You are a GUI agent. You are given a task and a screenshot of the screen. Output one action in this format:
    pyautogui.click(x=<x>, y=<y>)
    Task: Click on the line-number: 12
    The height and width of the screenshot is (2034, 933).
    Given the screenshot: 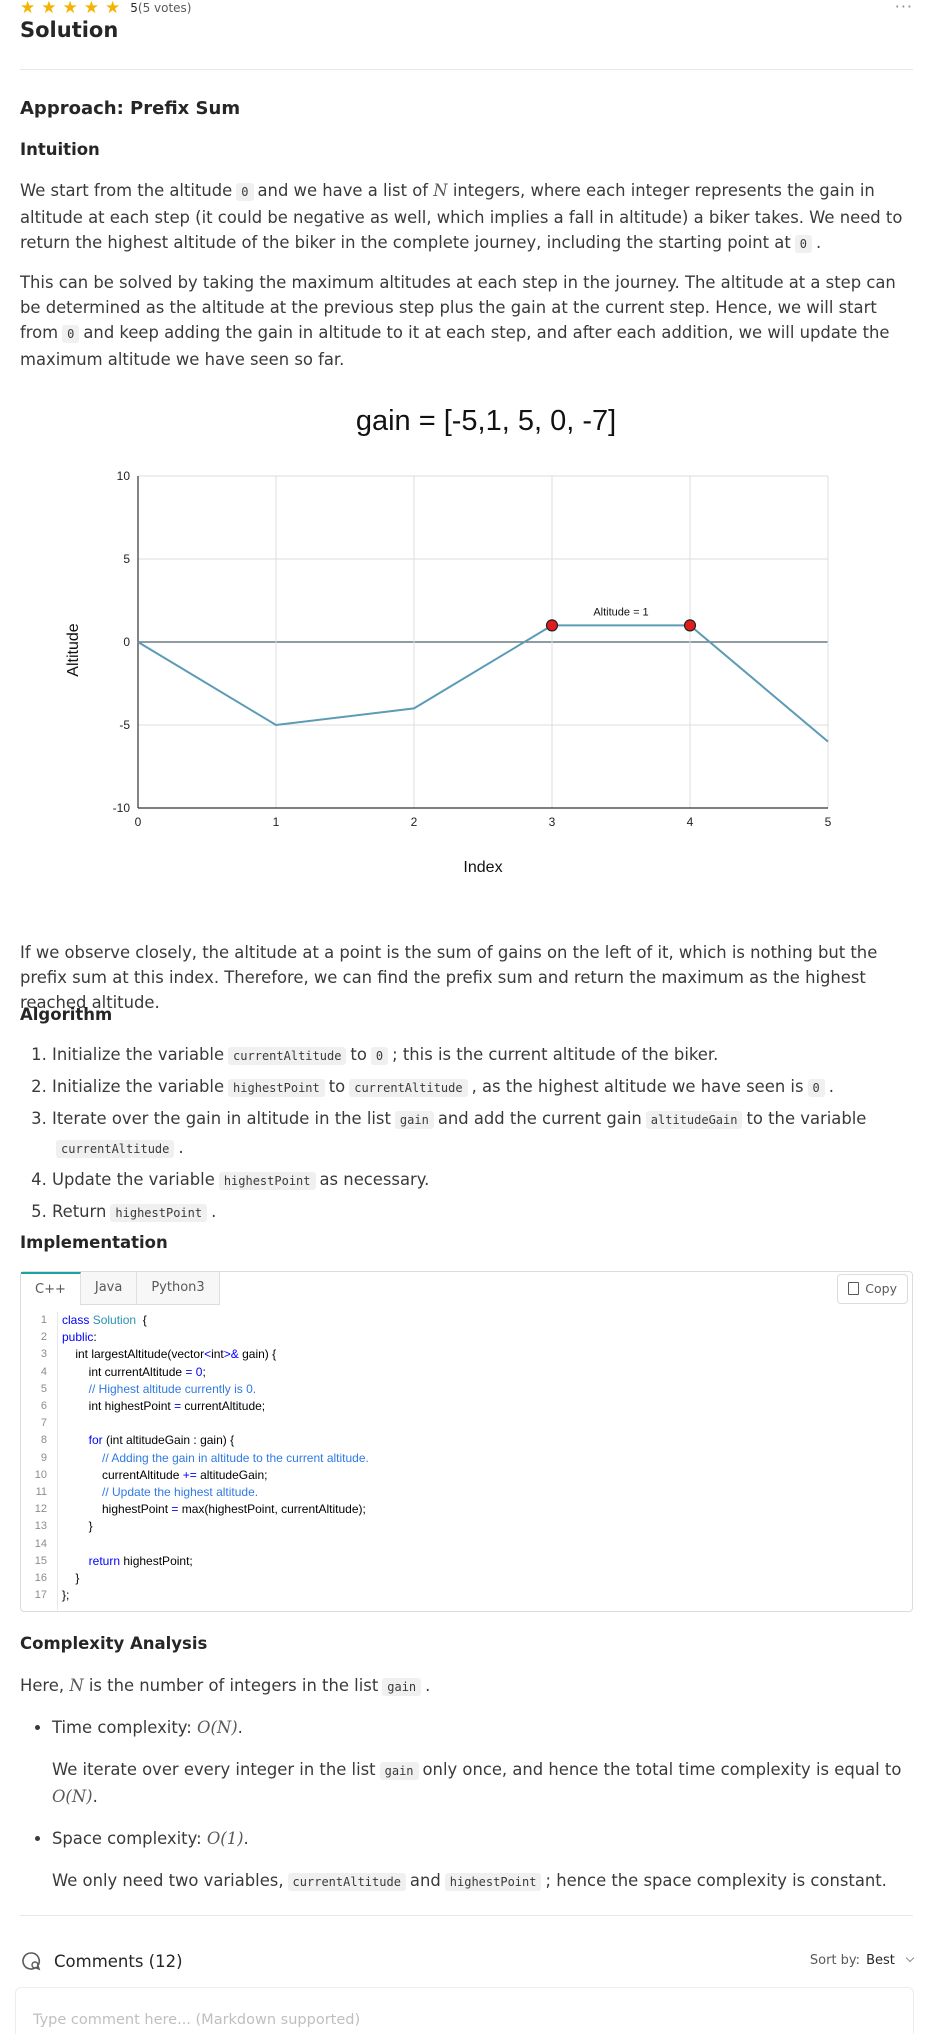 What is the action you would take?
    pyautogui.click(x=40, y=1509)
    